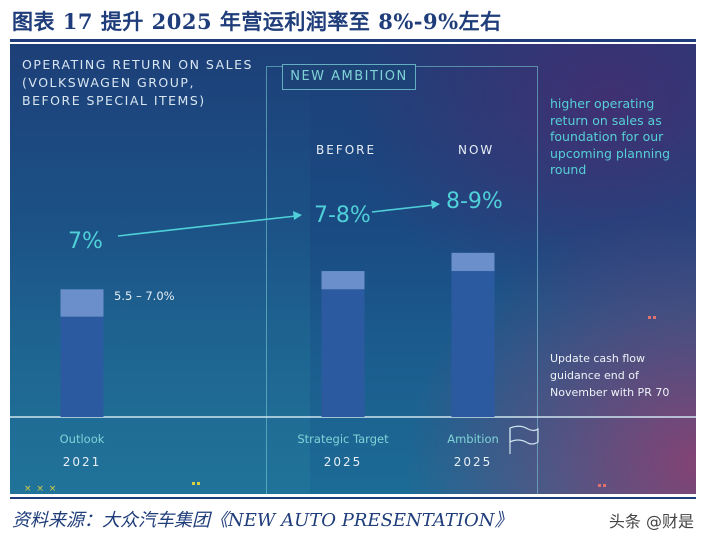 The width and height of the screenshot is (706, 540). Describe the element at coordinates (85, 241) in the screenshot. I see `headline-label-outlook: 7%` at that location.